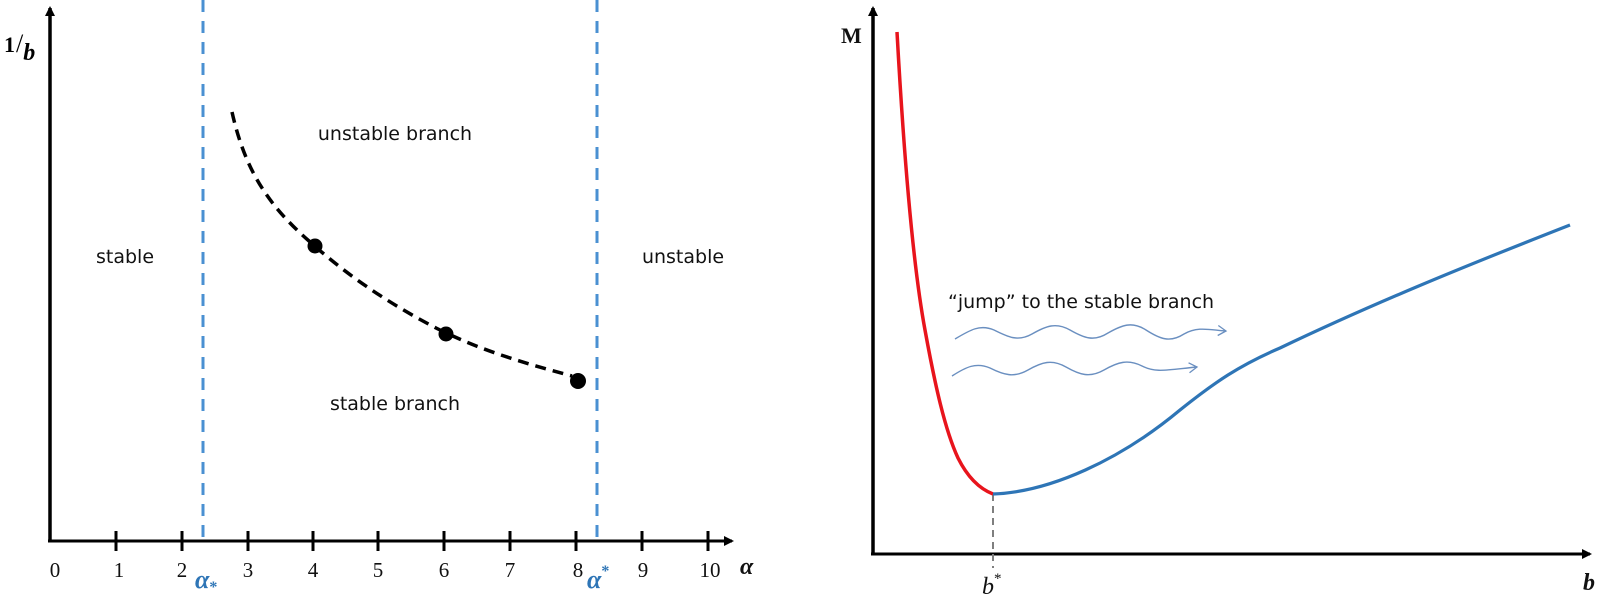  What do you see at coordinates (643, 570) in the screenshot?
I see `svg-text: 9` at bounding box center [643, 570].